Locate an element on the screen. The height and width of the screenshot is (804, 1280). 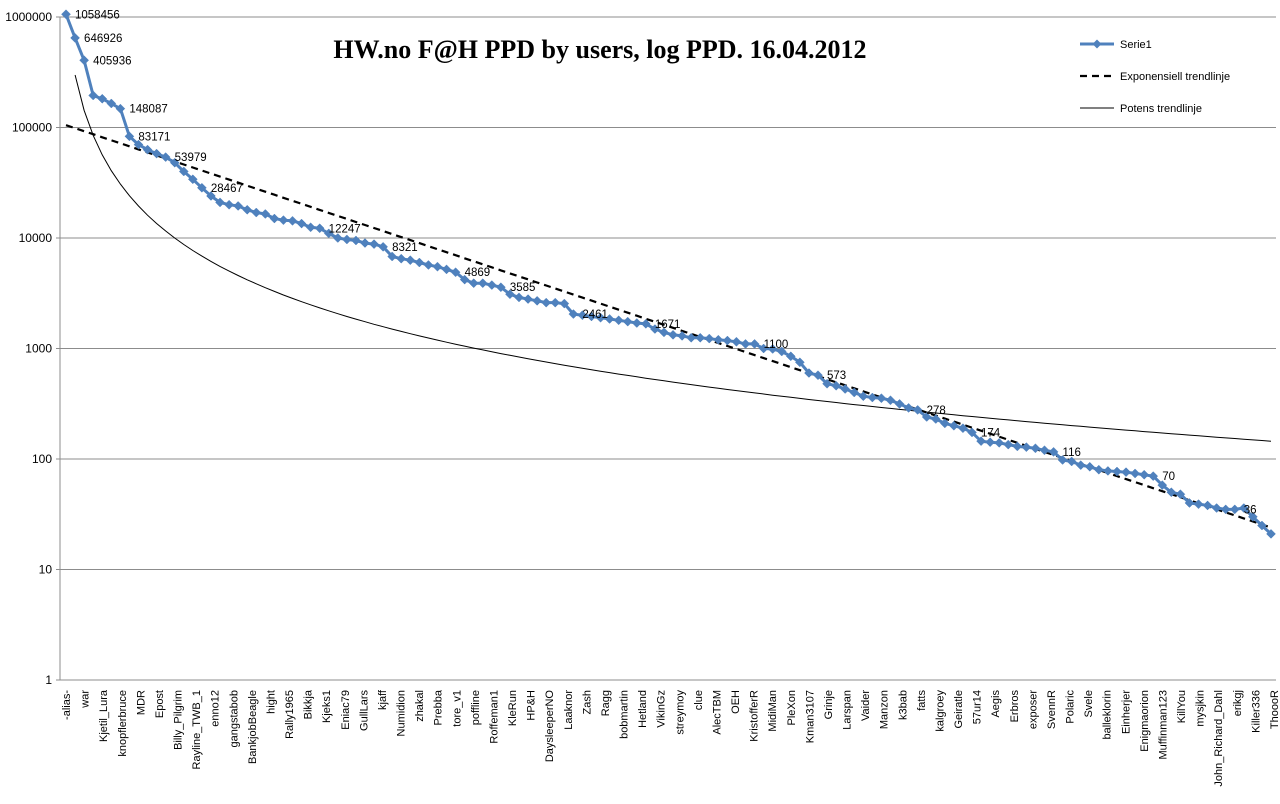
x-tick-label: gangstabob is located at coordinates (234, 719).